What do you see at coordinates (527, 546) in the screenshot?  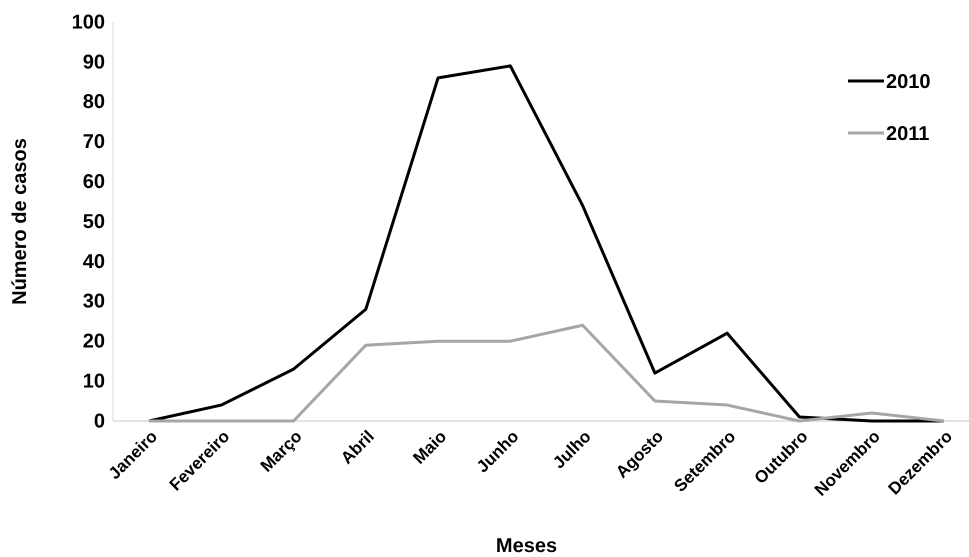 I see `x-axis-title: Meses` at bounding box center [527, 546].